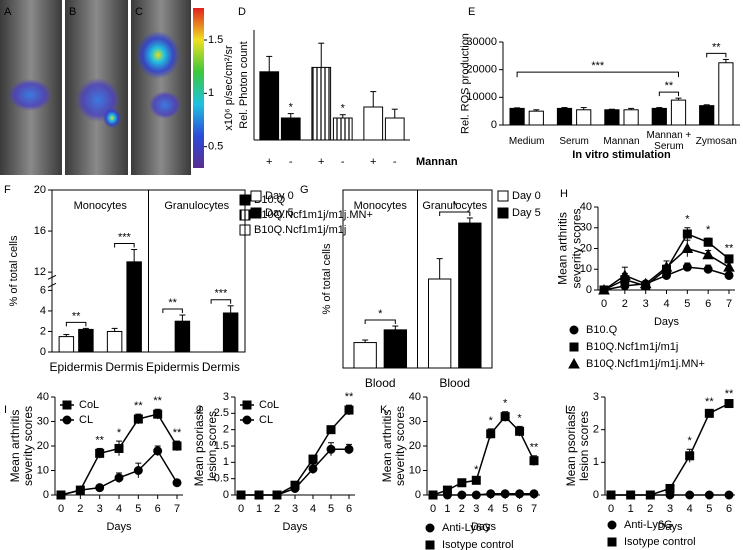  I want to click on significance: ***, so click(221, 294).